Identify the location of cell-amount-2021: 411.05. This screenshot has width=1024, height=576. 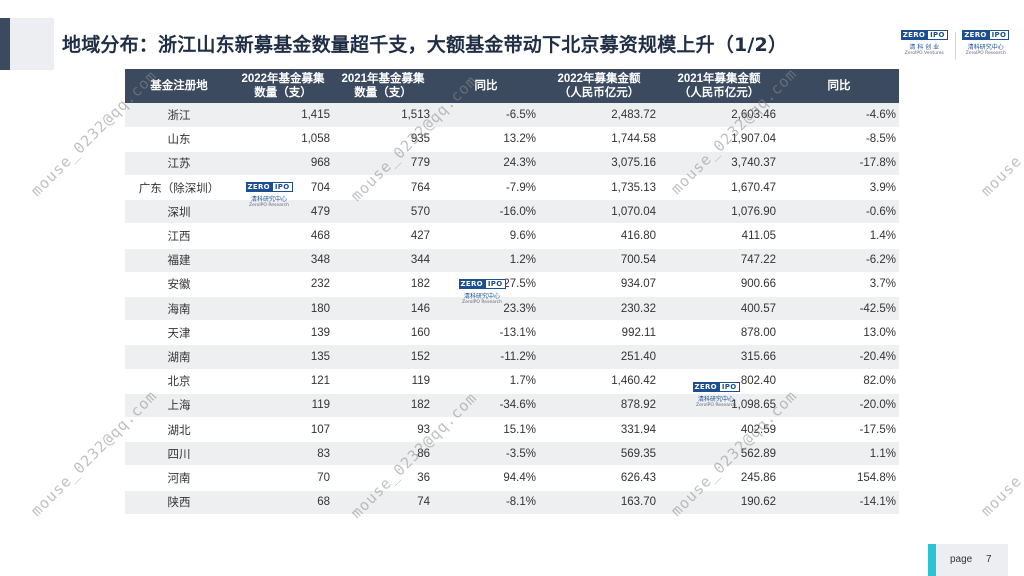
(719, 236).